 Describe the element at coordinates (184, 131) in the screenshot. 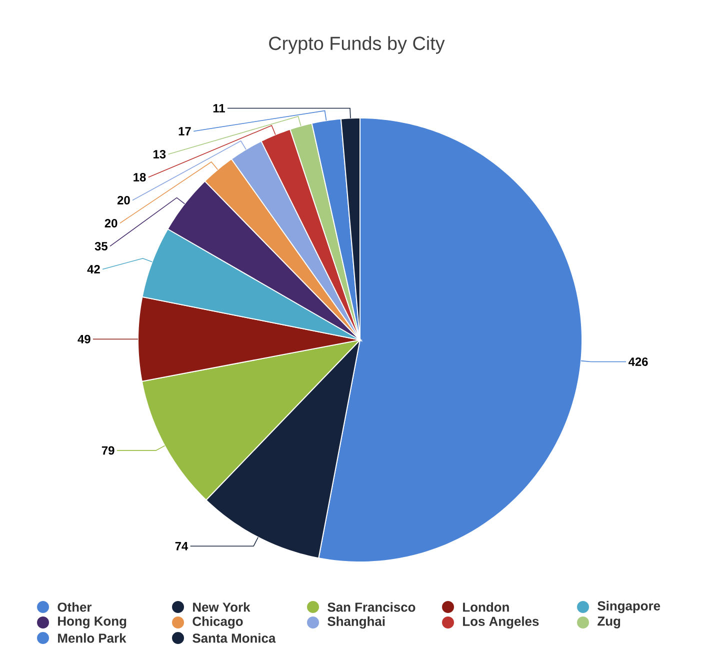

I see `data-label: 17` at that location.